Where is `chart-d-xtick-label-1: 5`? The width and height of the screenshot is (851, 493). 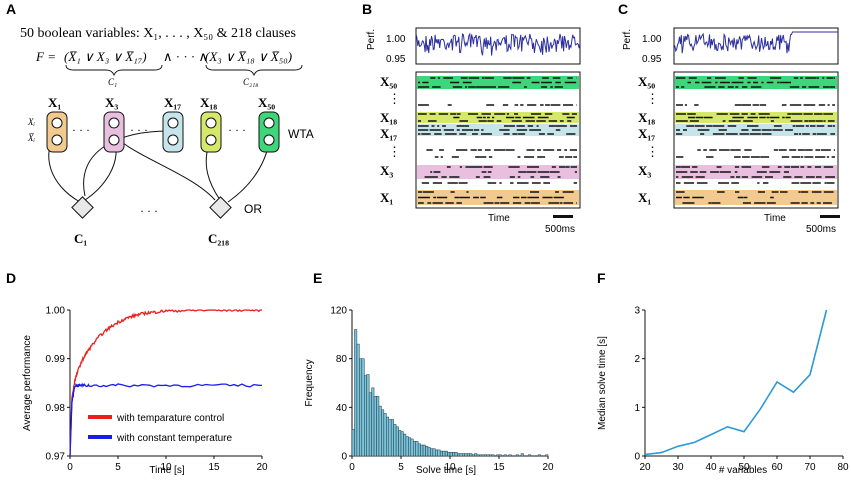 chart-d-xtick-label-1: 5 is located at coordinates (118, 467).